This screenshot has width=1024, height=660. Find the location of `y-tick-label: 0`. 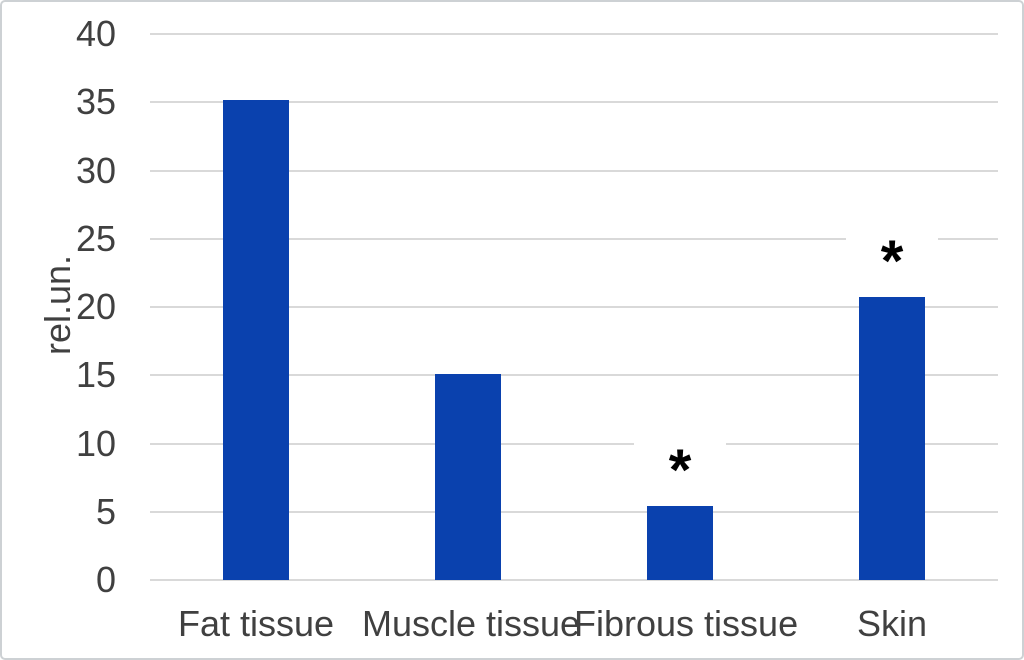

y-tick-label: 0 is located at coordinates (105, 579).